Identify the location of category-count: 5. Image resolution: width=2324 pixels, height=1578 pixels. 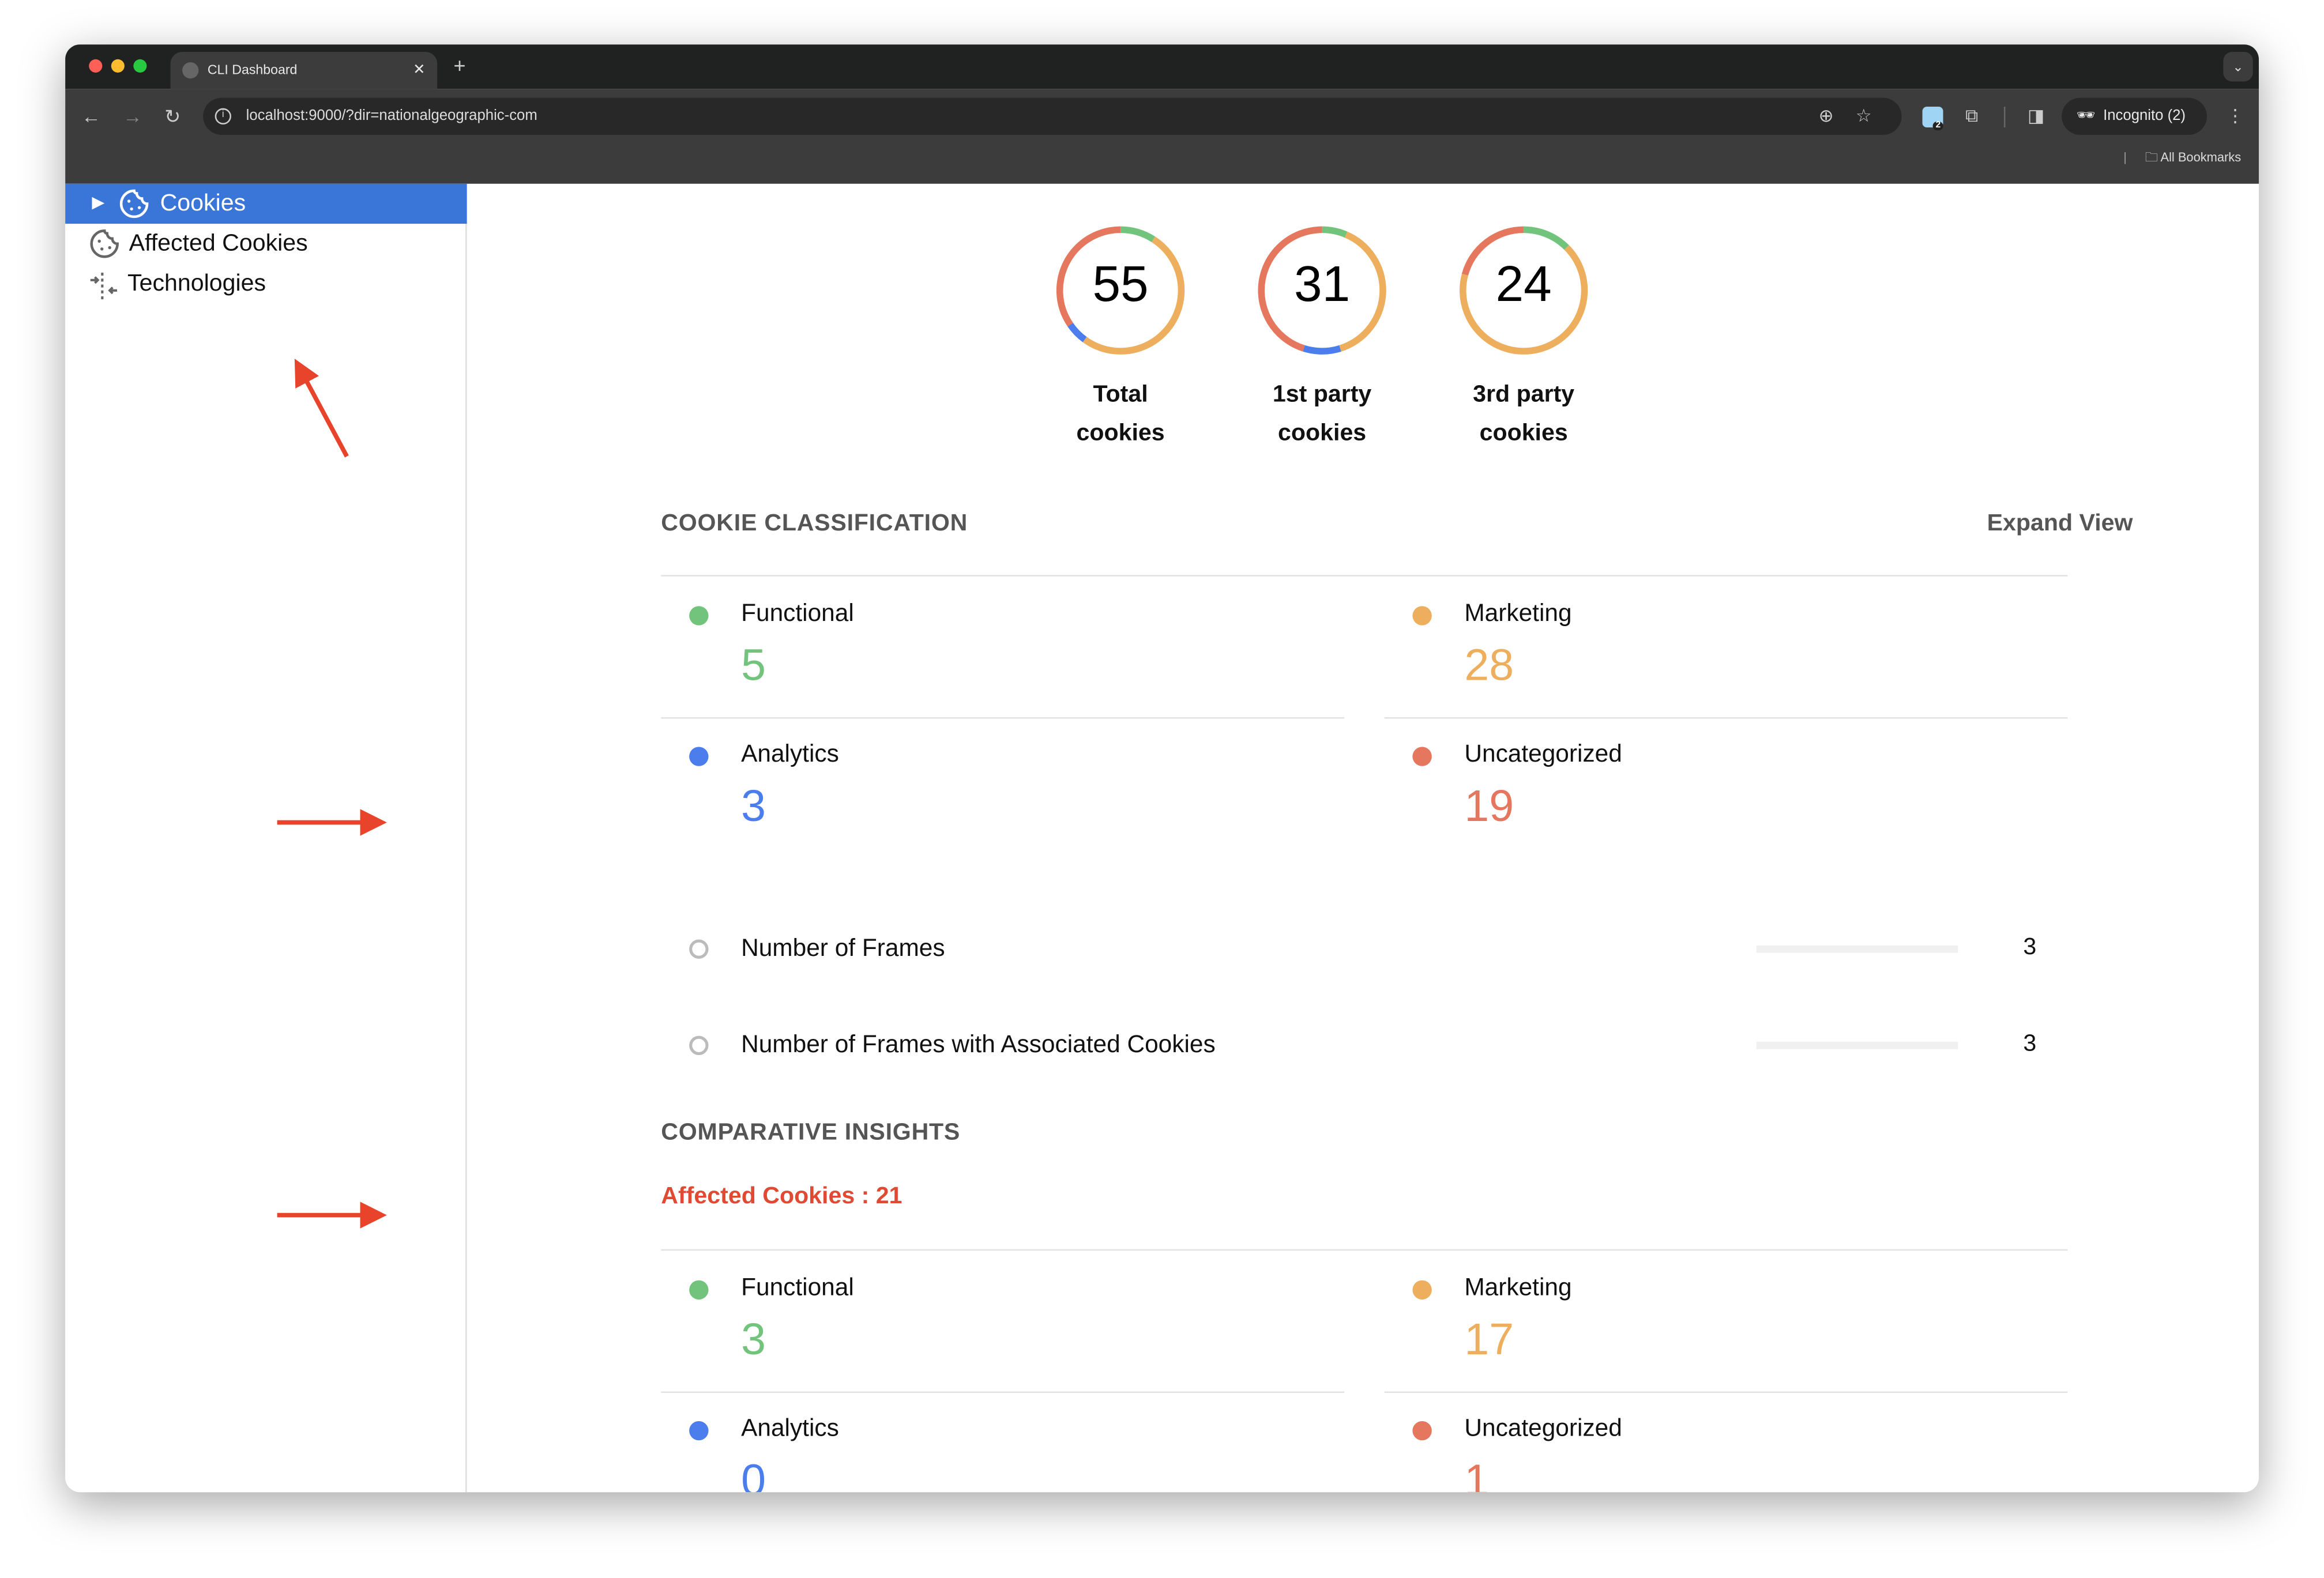
(754, 666).